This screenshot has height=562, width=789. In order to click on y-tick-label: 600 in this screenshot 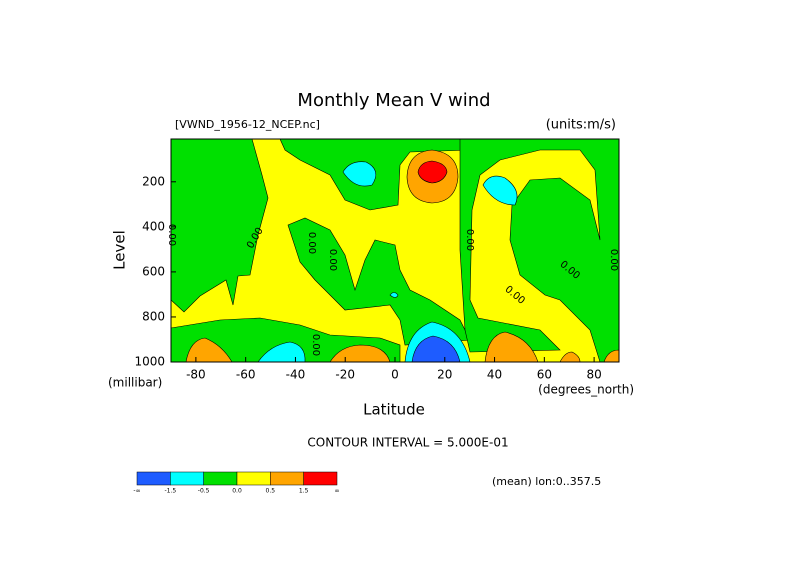, I will do `click(153, 271)`.